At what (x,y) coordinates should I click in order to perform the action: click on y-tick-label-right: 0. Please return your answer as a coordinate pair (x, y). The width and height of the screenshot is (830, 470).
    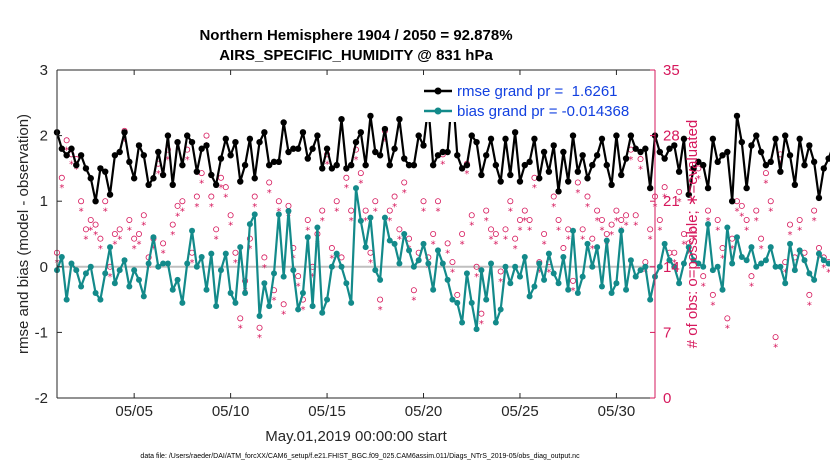
    Looking at the image, I should click on (667, 398).